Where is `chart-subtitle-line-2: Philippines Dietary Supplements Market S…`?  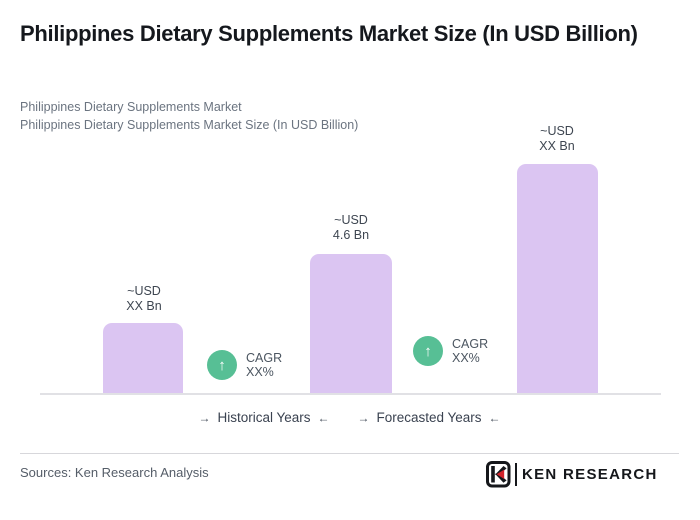
chart-subtitle-line-2: Philippines Dietary Supplements Market S… is located at coordinates (189, 125).